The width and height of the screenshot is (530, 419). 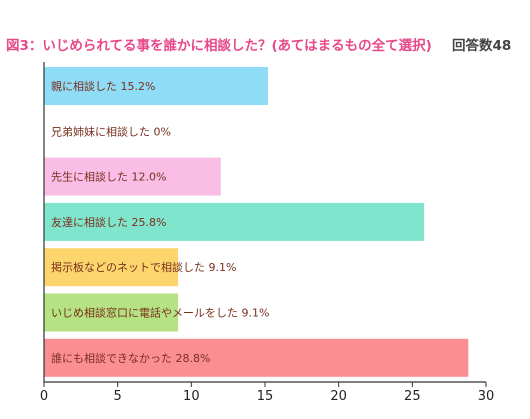 What do you see at coordinates (219, 45) in the screenshot?
I see `chart-title: 図3：いじめられてる事を誰かに相談した？(あてはまるもの全て選択)` at bounding box center [219, 45].